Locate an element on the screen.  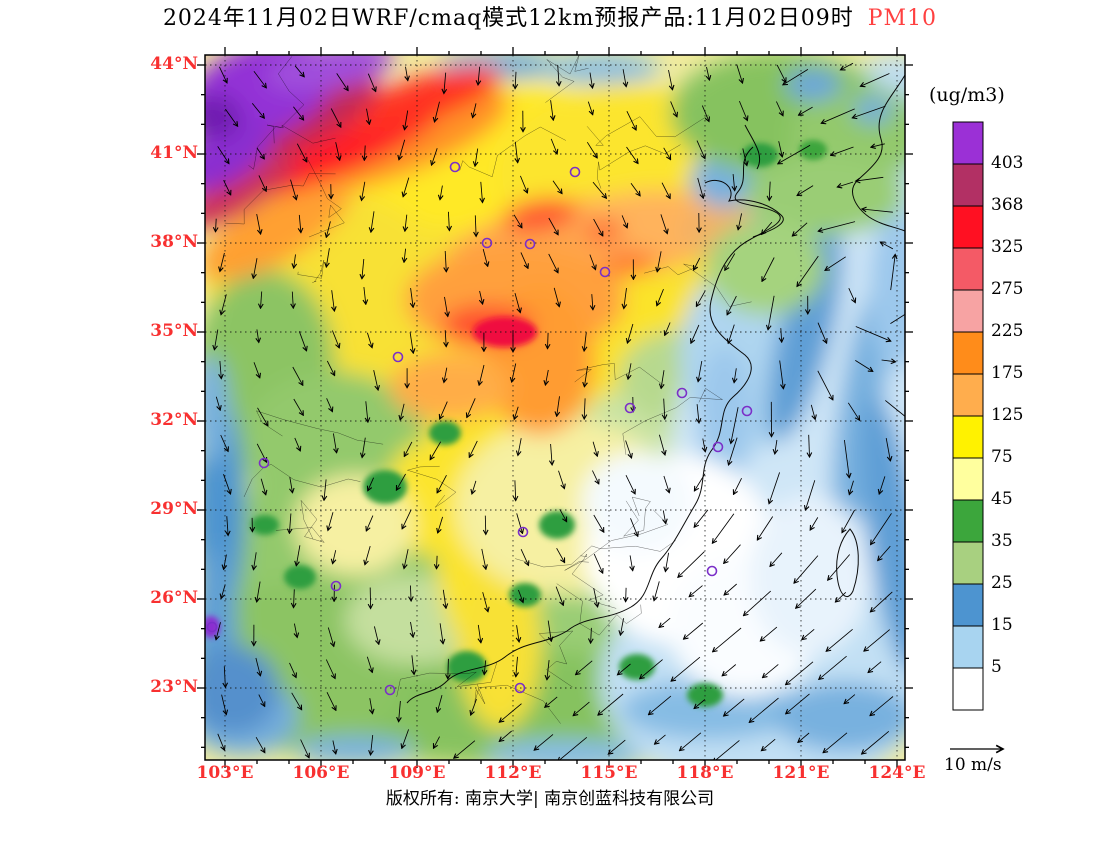
colorbar-level-label: 325 is located at coordinates (1007, 247).